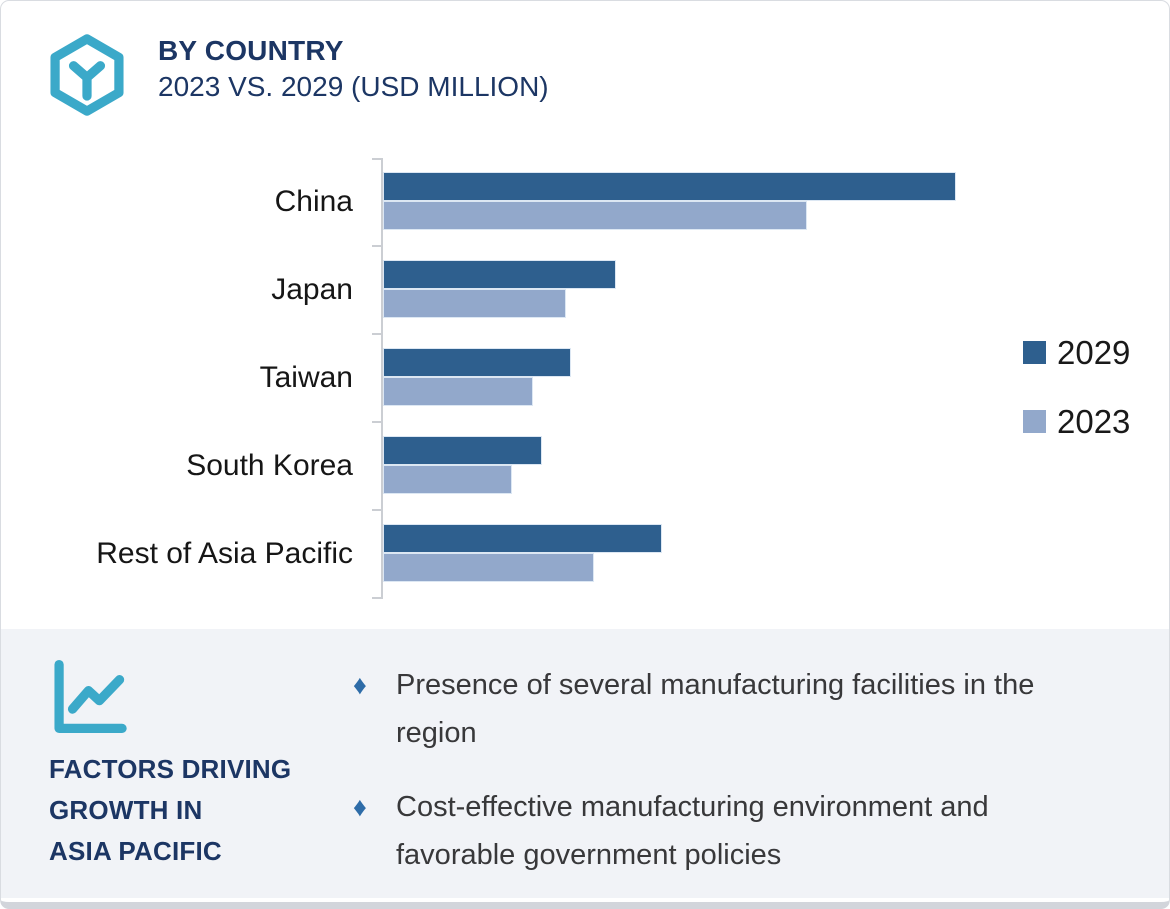 This screenshot has width=1170, height=909. What do you see at coordinates (474, 303) in the screenshot?
I see `bar-2023-japan` at bounding box center [474, 303].